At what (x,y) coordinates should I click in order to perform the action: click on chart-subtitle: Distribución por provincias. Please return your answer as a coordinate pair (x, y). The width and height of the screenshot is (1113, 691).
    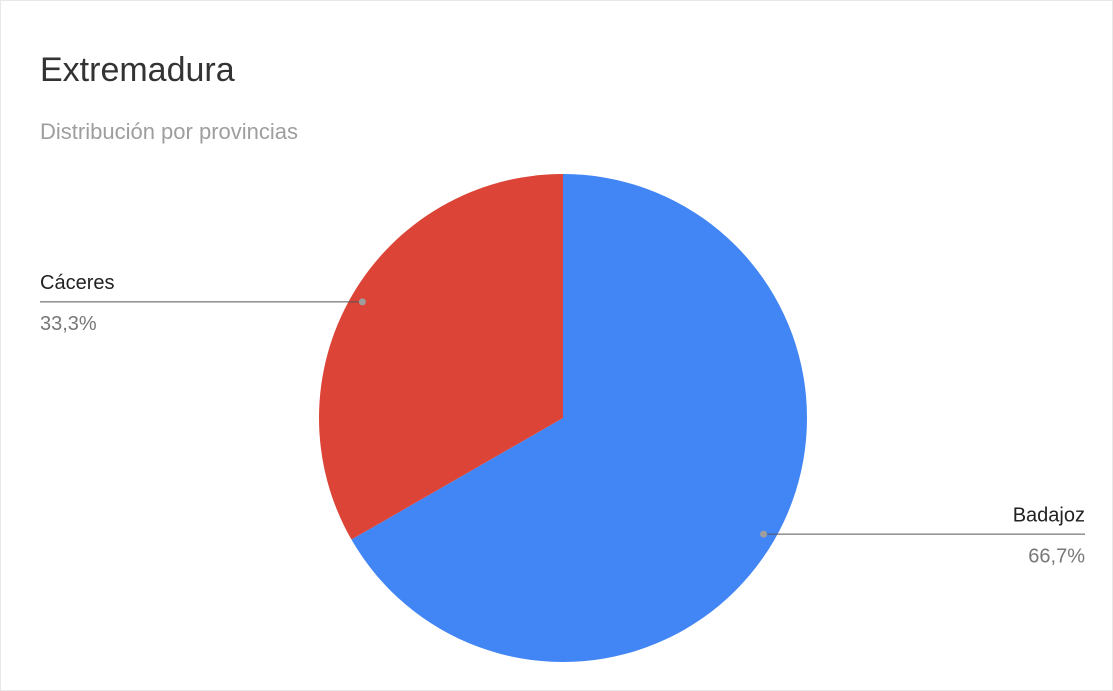
    Looking at the image, I should click on (169, 131).